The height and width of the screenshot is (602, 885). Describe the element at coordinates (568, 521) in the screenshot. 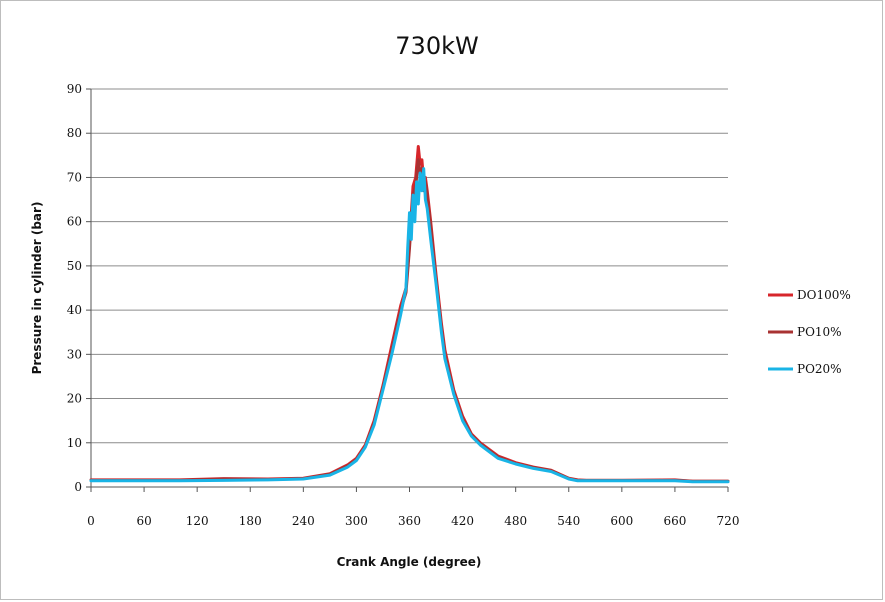

I see `x-tick-label: 540` at that location.